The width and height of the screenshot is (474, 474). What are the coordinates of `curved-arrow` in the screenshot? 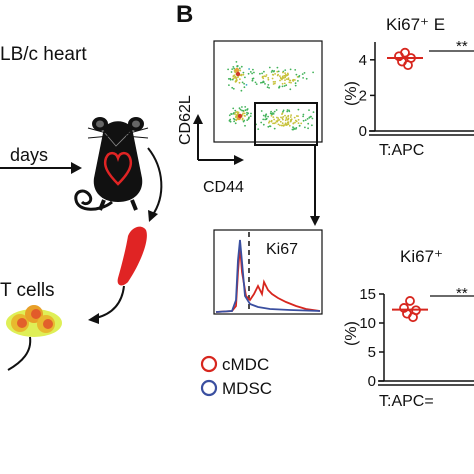 It's located at (155, 184).